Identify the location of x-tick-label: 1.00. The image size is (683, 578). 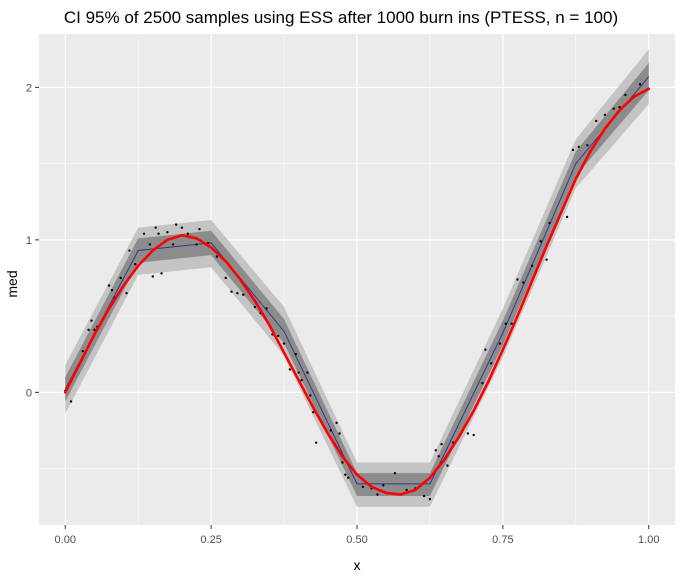
(648, 540).